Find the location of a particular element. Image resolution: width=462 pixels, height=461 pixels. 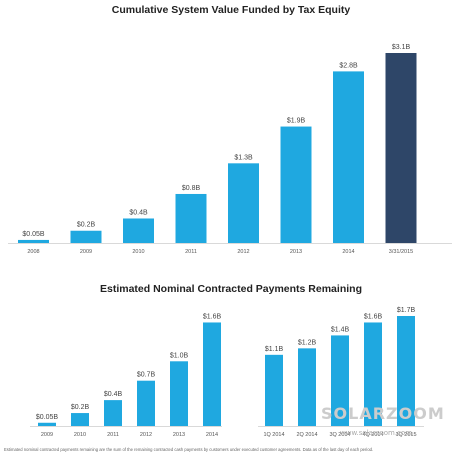

chart-2-tick-label-5: 2014 is located at coordinates (212, 435).